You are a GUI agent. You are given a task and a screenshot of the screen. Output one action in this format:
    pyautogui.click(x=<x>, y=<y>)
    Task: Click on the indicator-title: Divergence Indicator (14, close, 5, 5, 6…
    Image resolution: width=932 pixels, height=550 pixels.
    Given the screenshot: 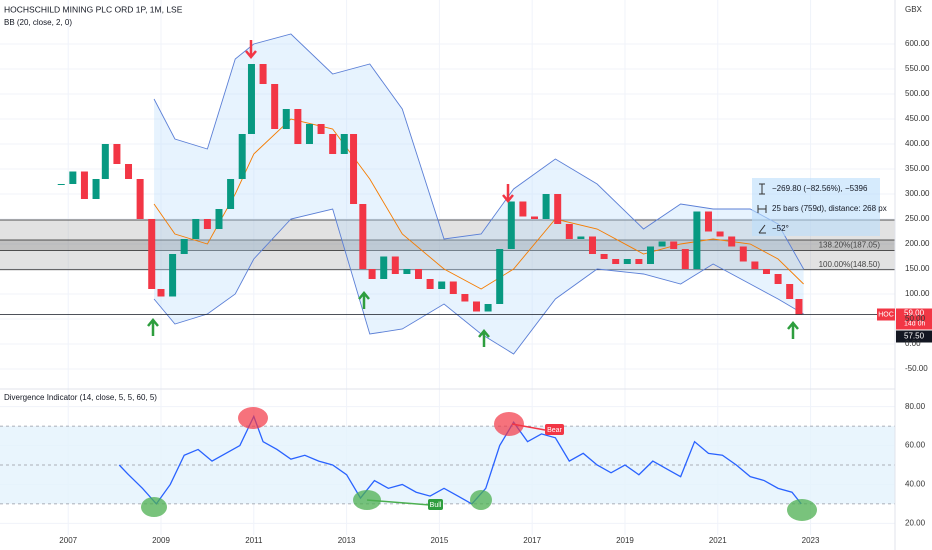 What is the action you would take?
    pyautogui.click(x=80, y=397)
    